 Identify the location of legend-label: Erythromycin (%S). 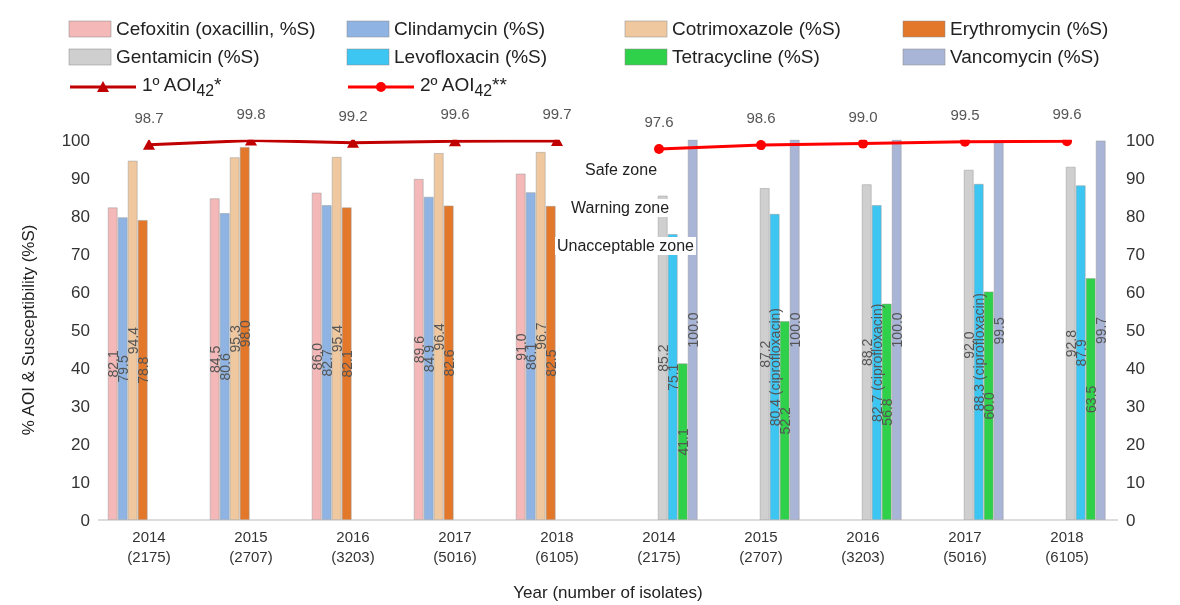
(1029, 29).